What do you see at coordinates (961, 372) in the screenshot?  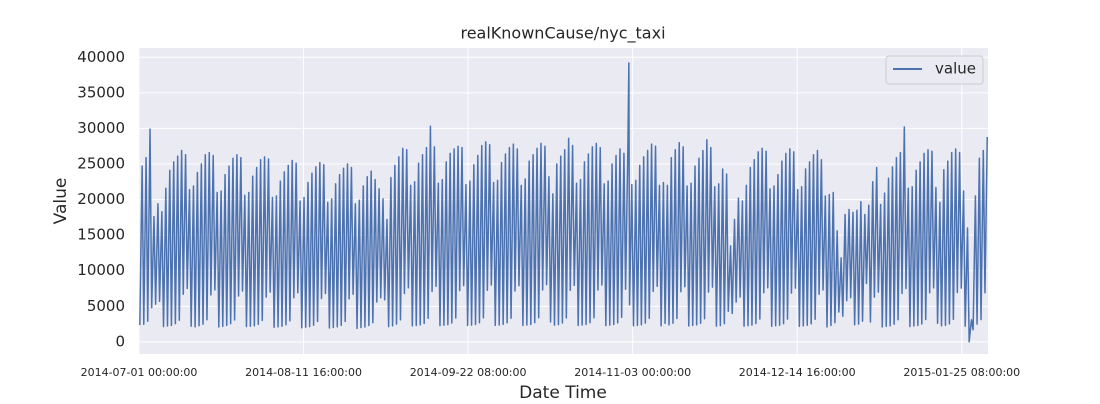 I see `x-tick-label: 2015-01-25 08:00:00` at bounding box center [961, 372].